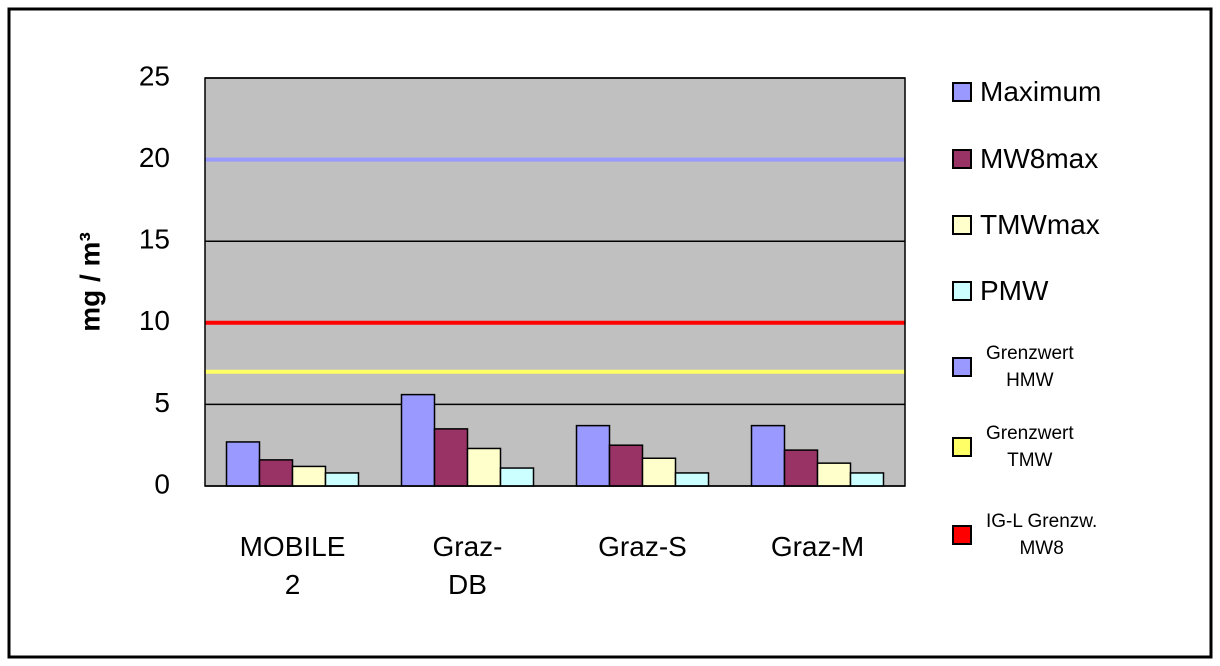  What do you see at coordinates (89, 282) in the screenshot?
I see `y-axis-title: mg / m³` at bounding box center [89, 282].